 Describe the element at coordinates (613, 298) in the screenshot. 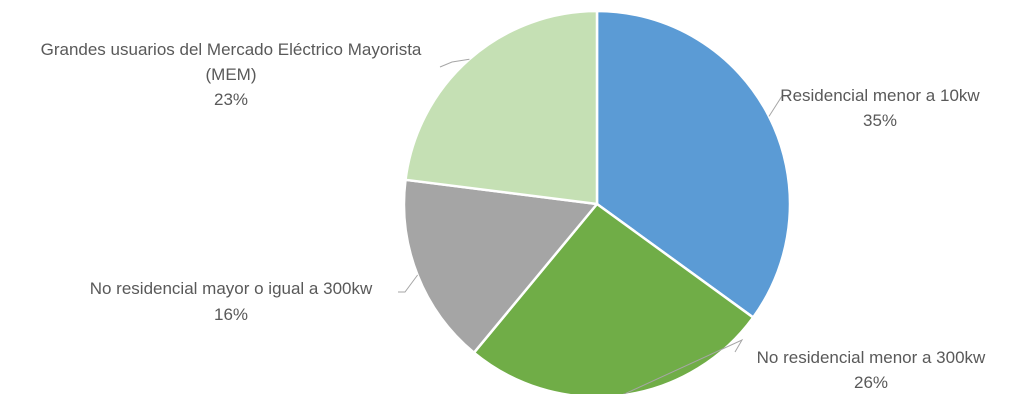

I see `slice-no-residencial-menor-300kw` at that location.